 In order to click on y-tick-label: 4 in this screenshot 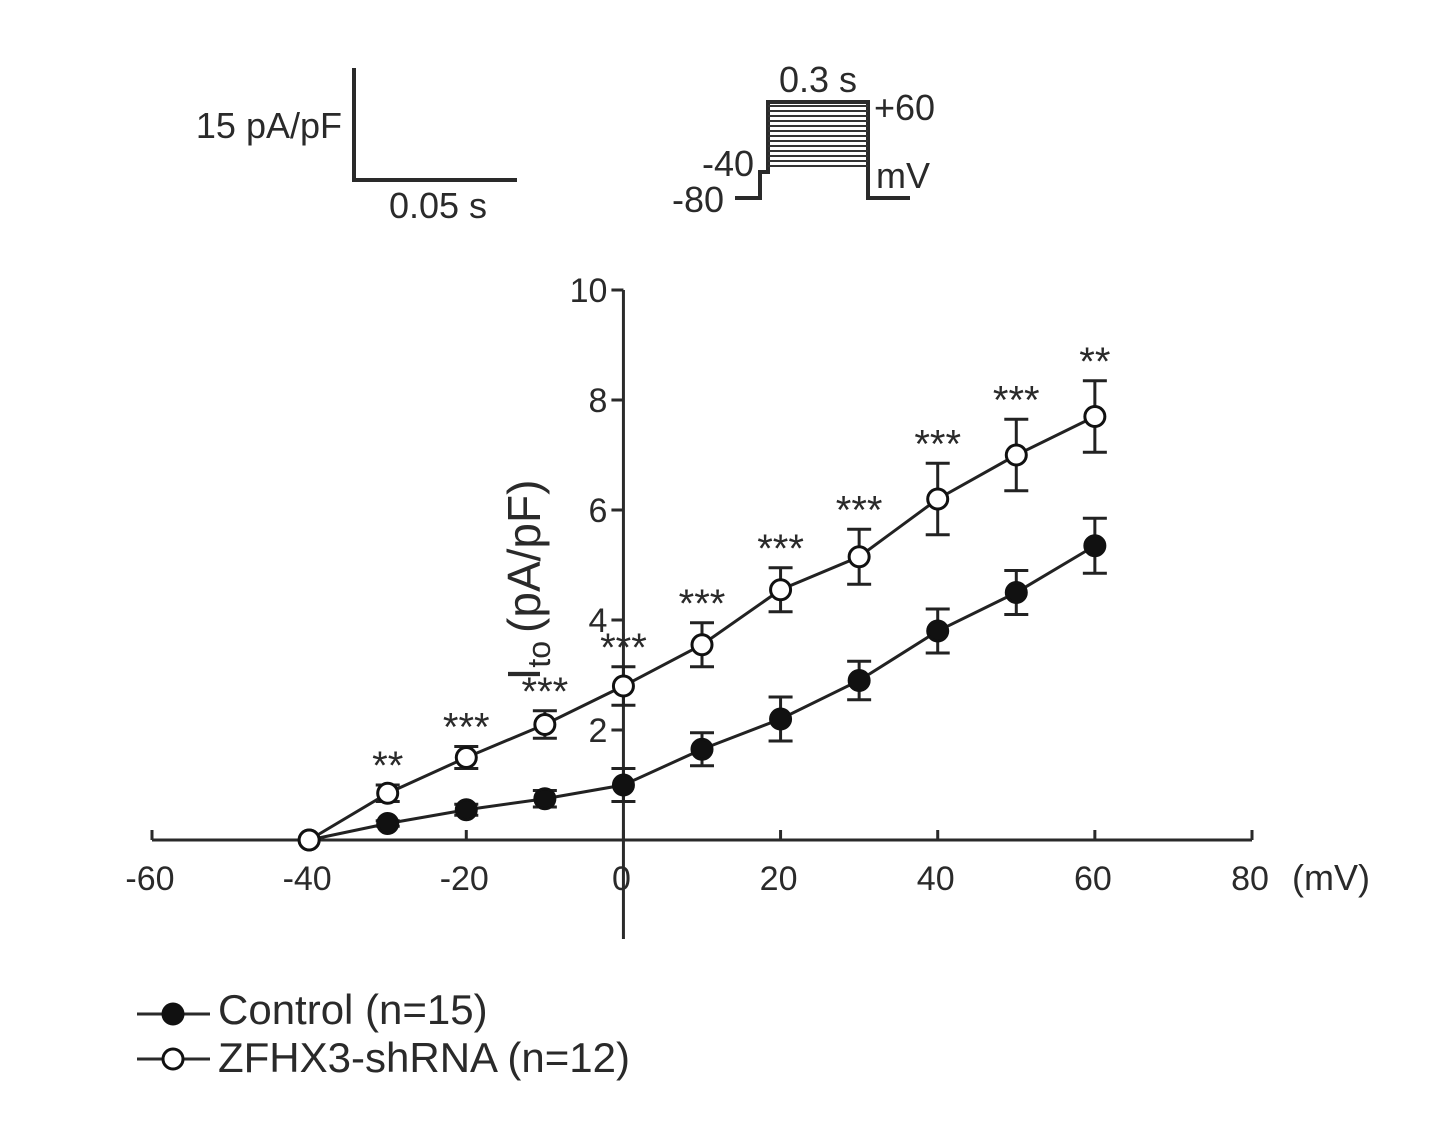, I will do `click(598, 621)`.